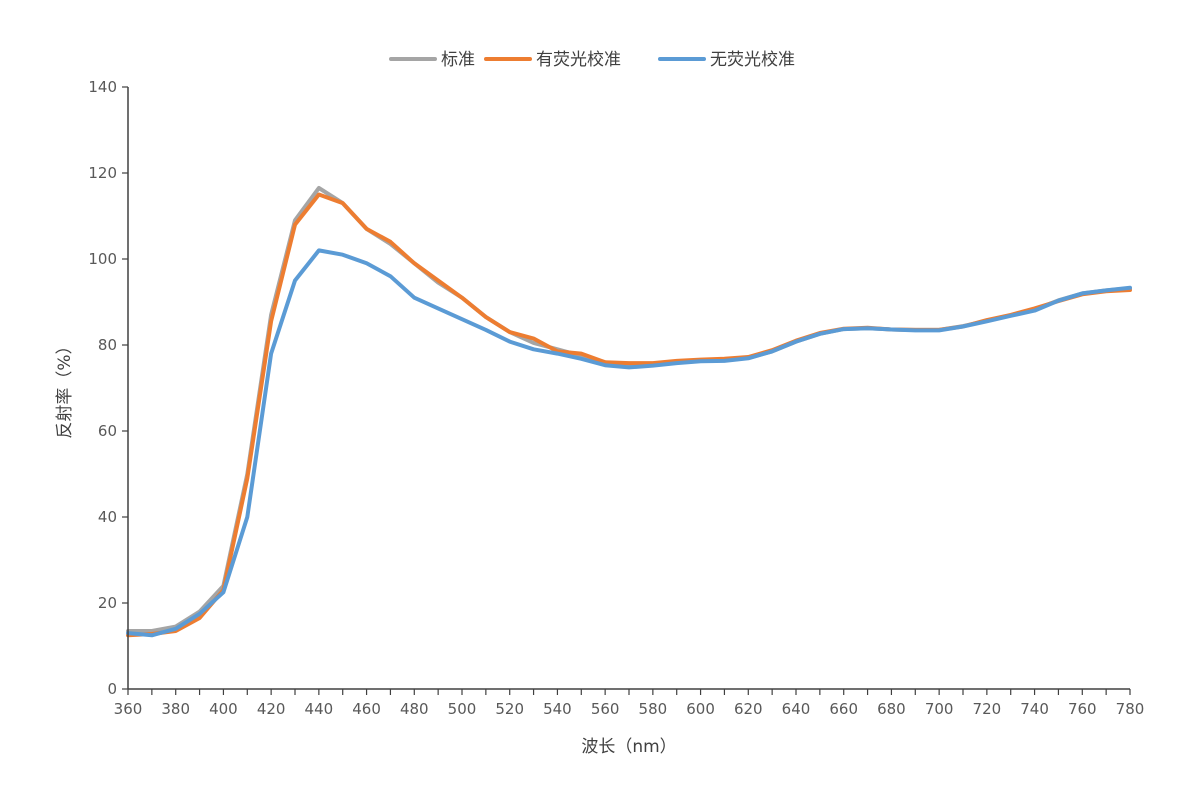  What do you see at coordinates (891, 709) in the screenshot?
I see `x-tick-label: 680` at bounding box center [891, 709].